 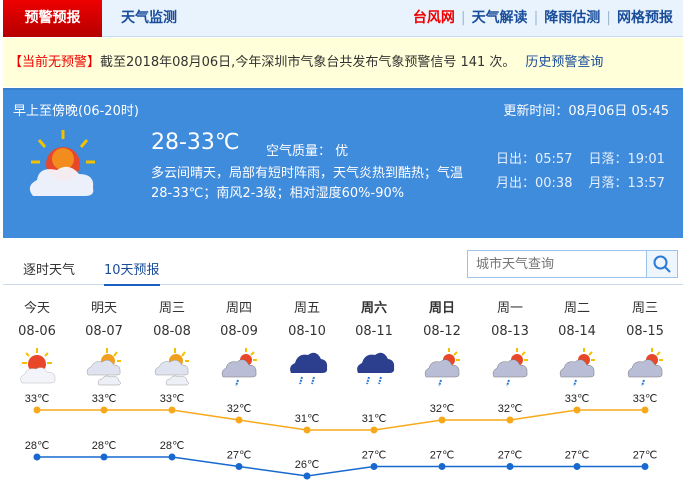 What do you see at coordinates (195, 142) in the screenshot?
I see `temperature: 28-33℃` at bounding box center [195, 142].